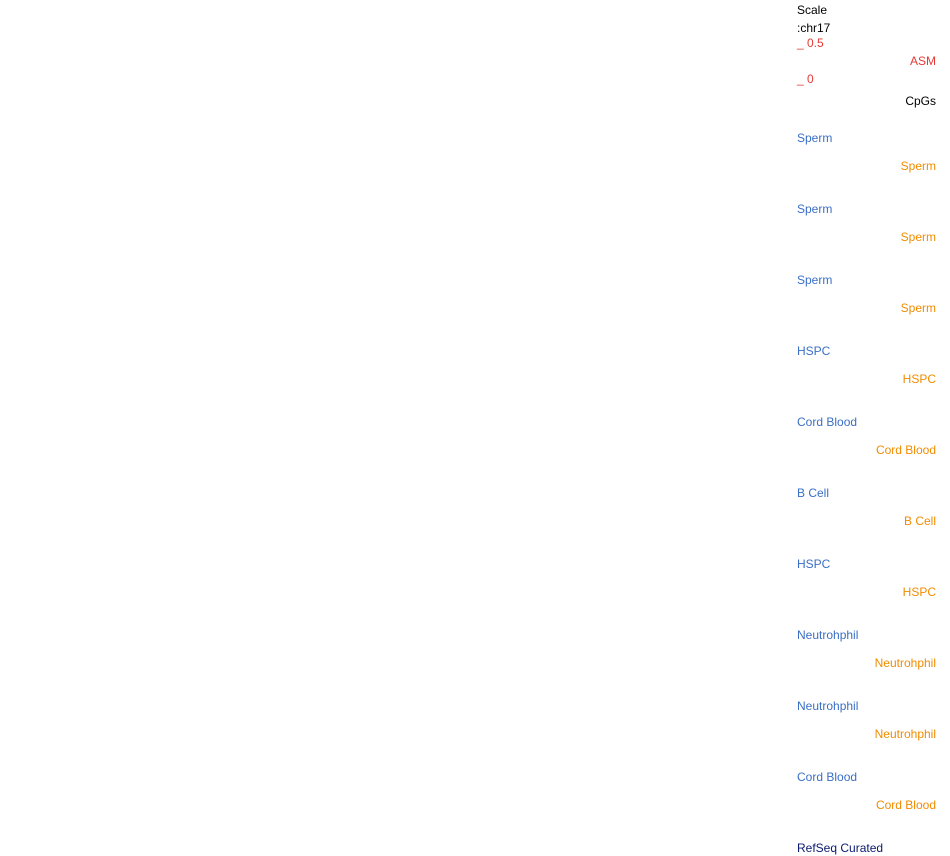 This screenshot has height=856, width=950. I want to click on refseq-curated-track-label: RefSeq Curated, so click(840, 848).